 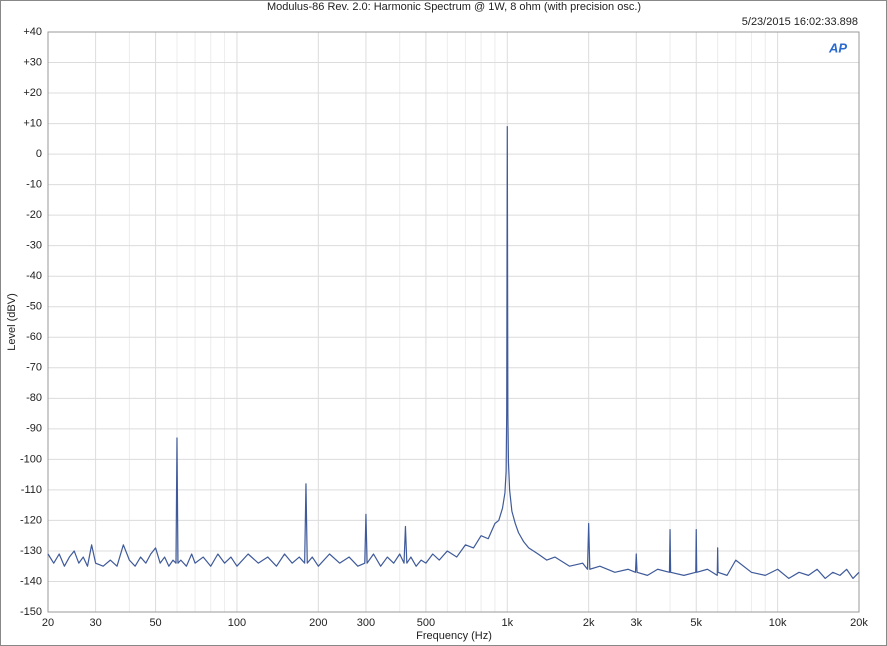 What do you see at coordinates (32, 62) in the screenshot?
I see `y-tick-label: +30` at bounding box center [32, 62].